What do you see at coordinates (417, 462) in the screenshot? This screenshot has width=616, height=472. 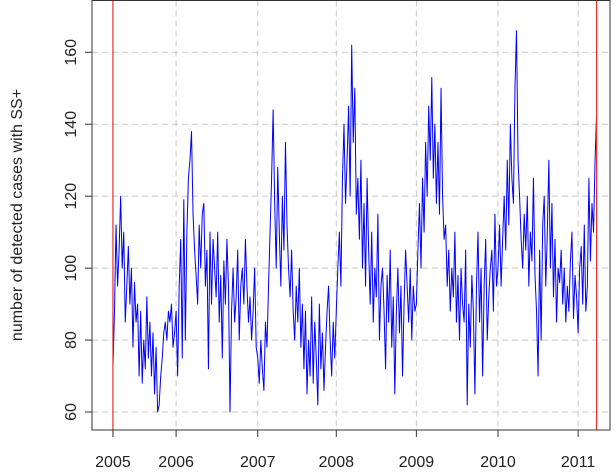 I see `x-tick-label: 2009` at bounding box center [417, 462].